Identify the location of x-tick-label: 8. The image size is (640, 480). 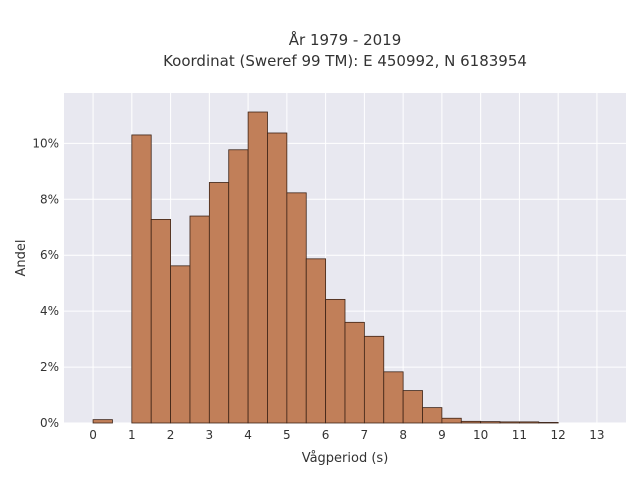
(403, 435).